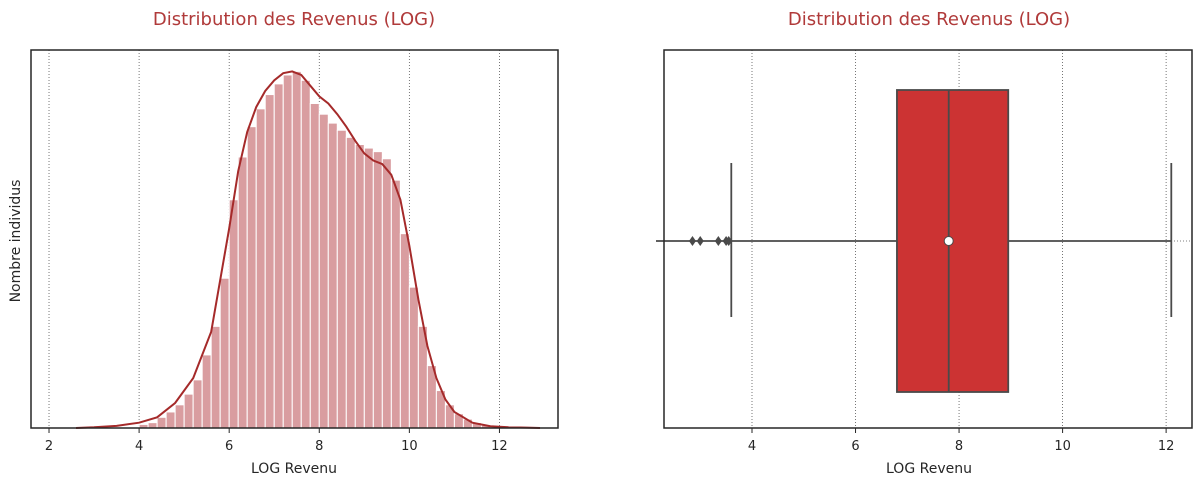  What do you see at coordinates (139, 446) in the screenshot?
I see `histogram-tick-label: 4` at bounding box center [139, 446].